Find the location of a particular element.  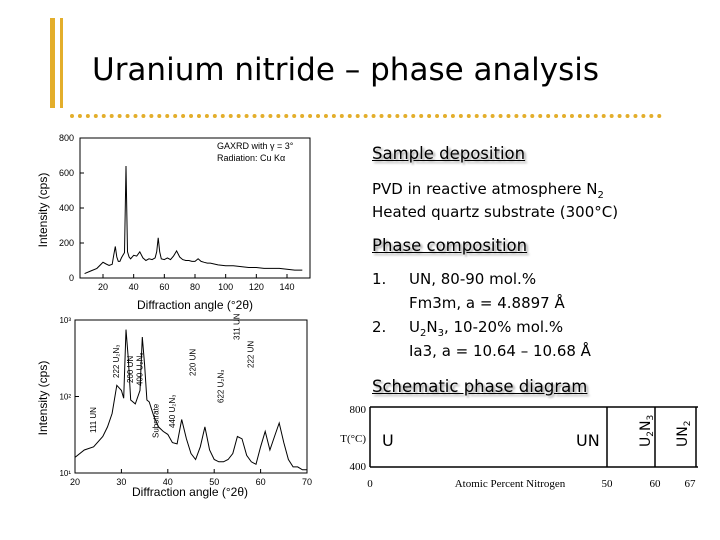

c2-peak-label: 311 UN is located at coordinates (237, 326).